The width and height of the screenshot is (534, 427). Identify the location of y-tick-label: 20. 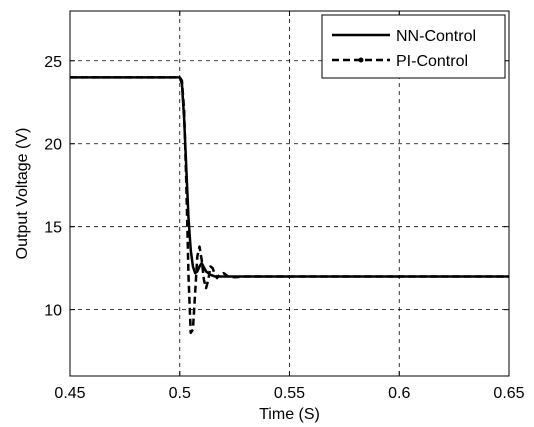
(53, 145).